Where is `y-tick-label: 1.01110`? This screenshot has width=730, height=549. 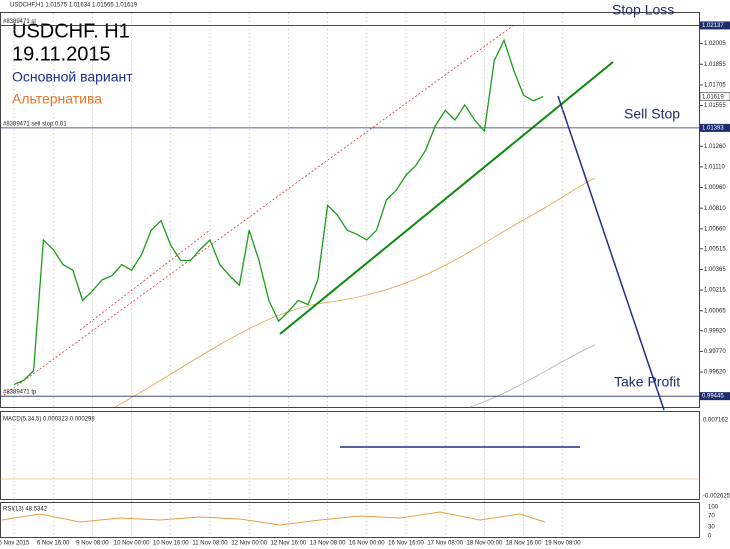 y-tick-label: 1.01110 is located at coordinates (714, 167).